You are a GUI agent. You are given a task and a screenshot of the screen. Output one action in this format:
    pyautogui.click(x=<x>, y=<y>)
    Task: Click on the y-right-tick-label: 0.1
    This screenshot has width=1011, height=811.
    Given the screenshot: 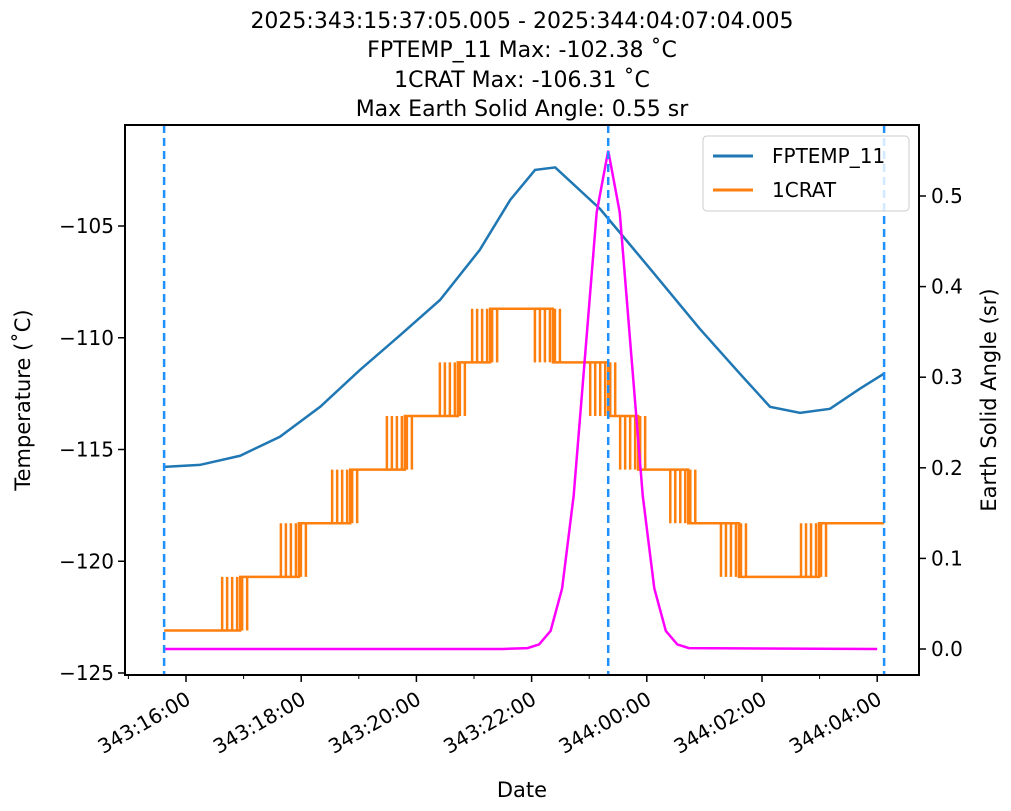 What is the action you would take?
    pyautogui.click(x=947, y=558)
    